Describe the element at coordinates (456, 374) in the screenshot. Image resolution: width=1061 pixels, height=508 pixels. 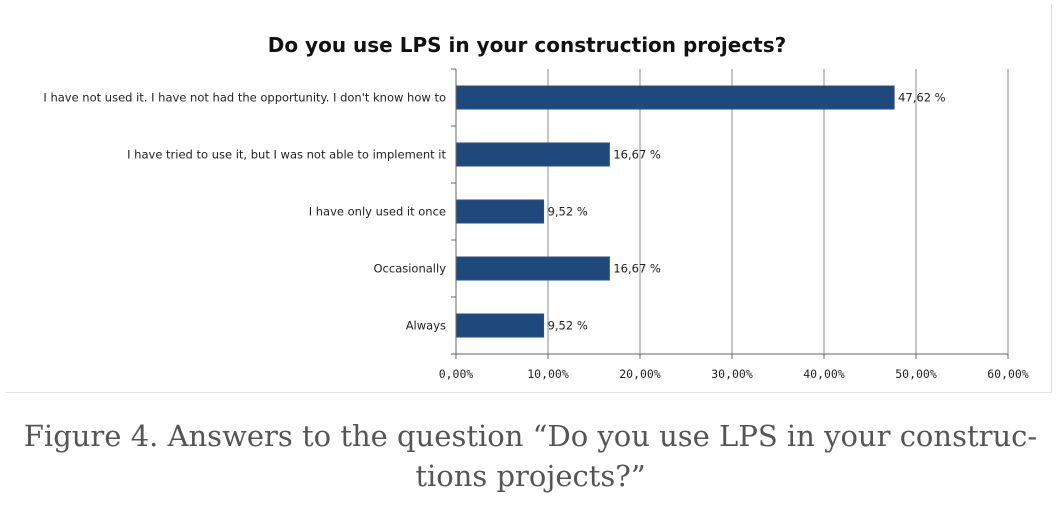
I see `x-tick-label: 0,00%` at that location.